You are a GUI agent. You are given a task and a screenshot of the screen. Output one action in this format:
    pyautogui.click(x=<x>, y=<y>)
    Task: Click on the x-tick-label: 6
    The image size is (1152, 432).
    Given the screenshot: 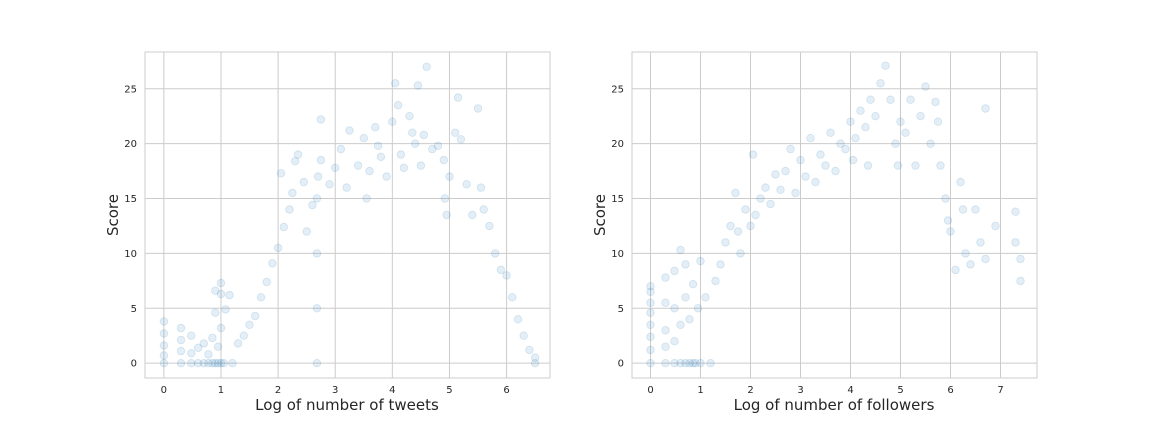 What is the action you would take?
    pyautogui.click(x=506, y=390)
    